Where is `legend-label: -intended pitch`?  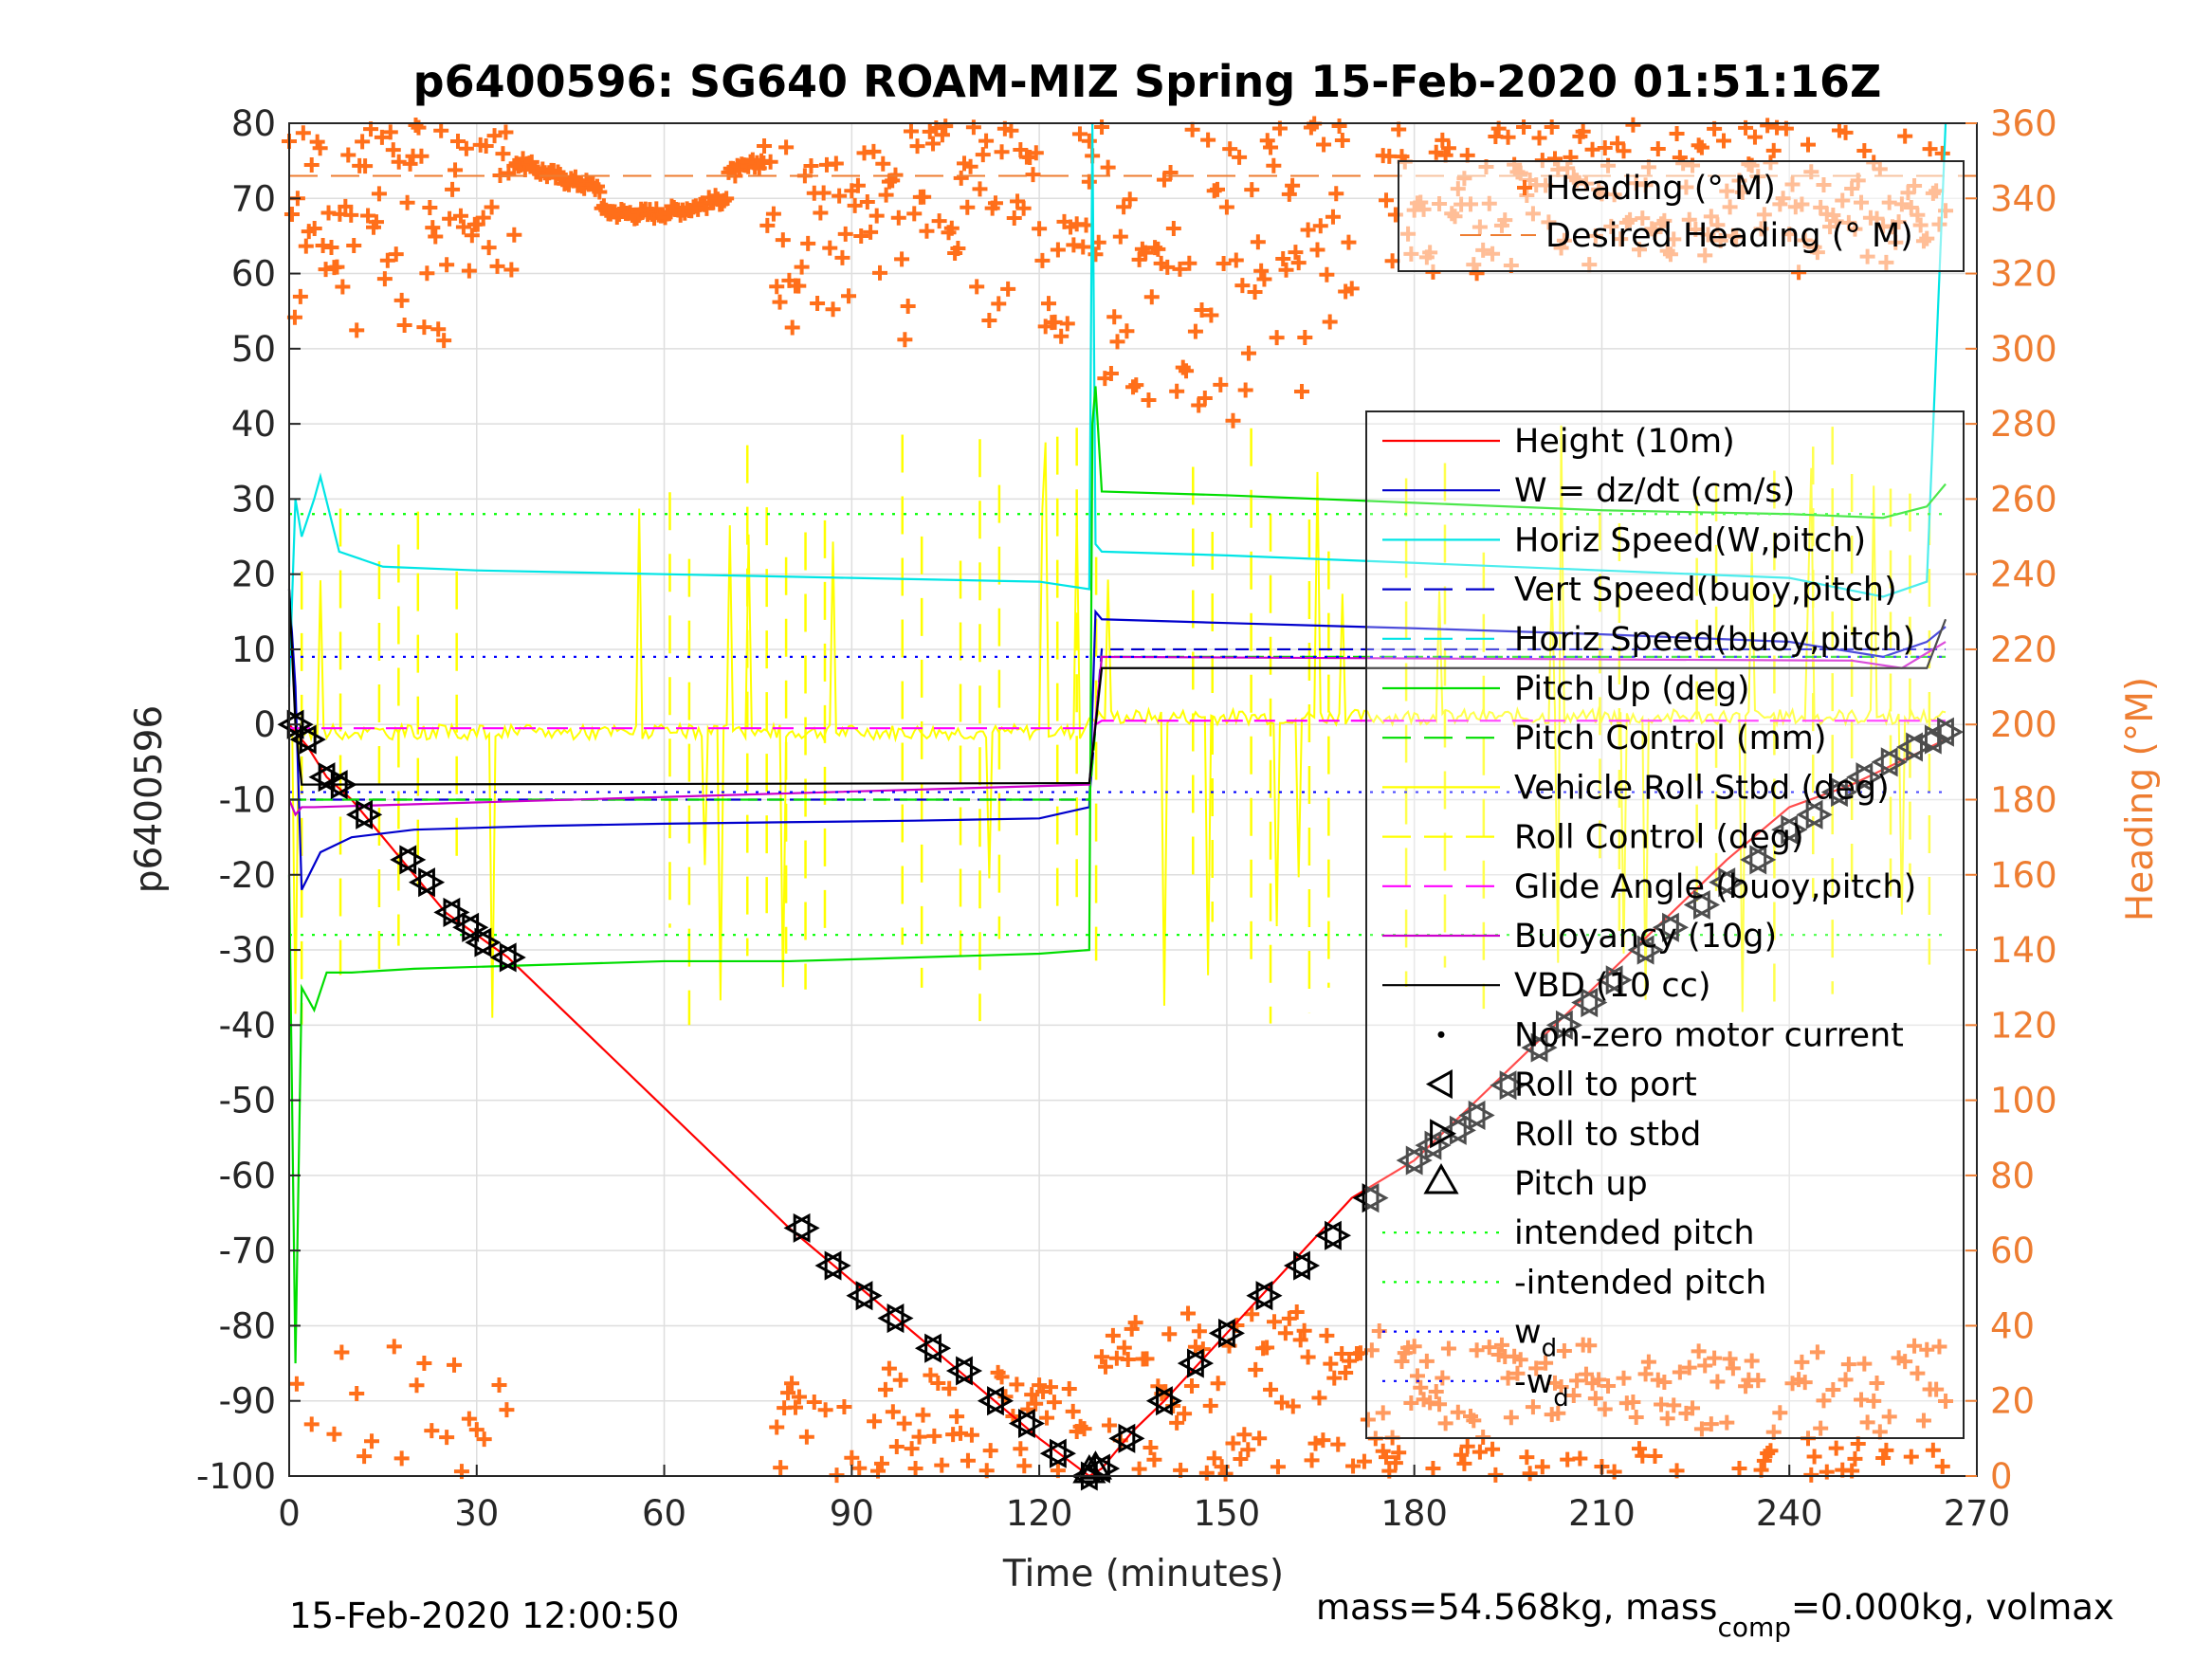
legend-label: -intended pitch is located at coordinates (1640, 1283).